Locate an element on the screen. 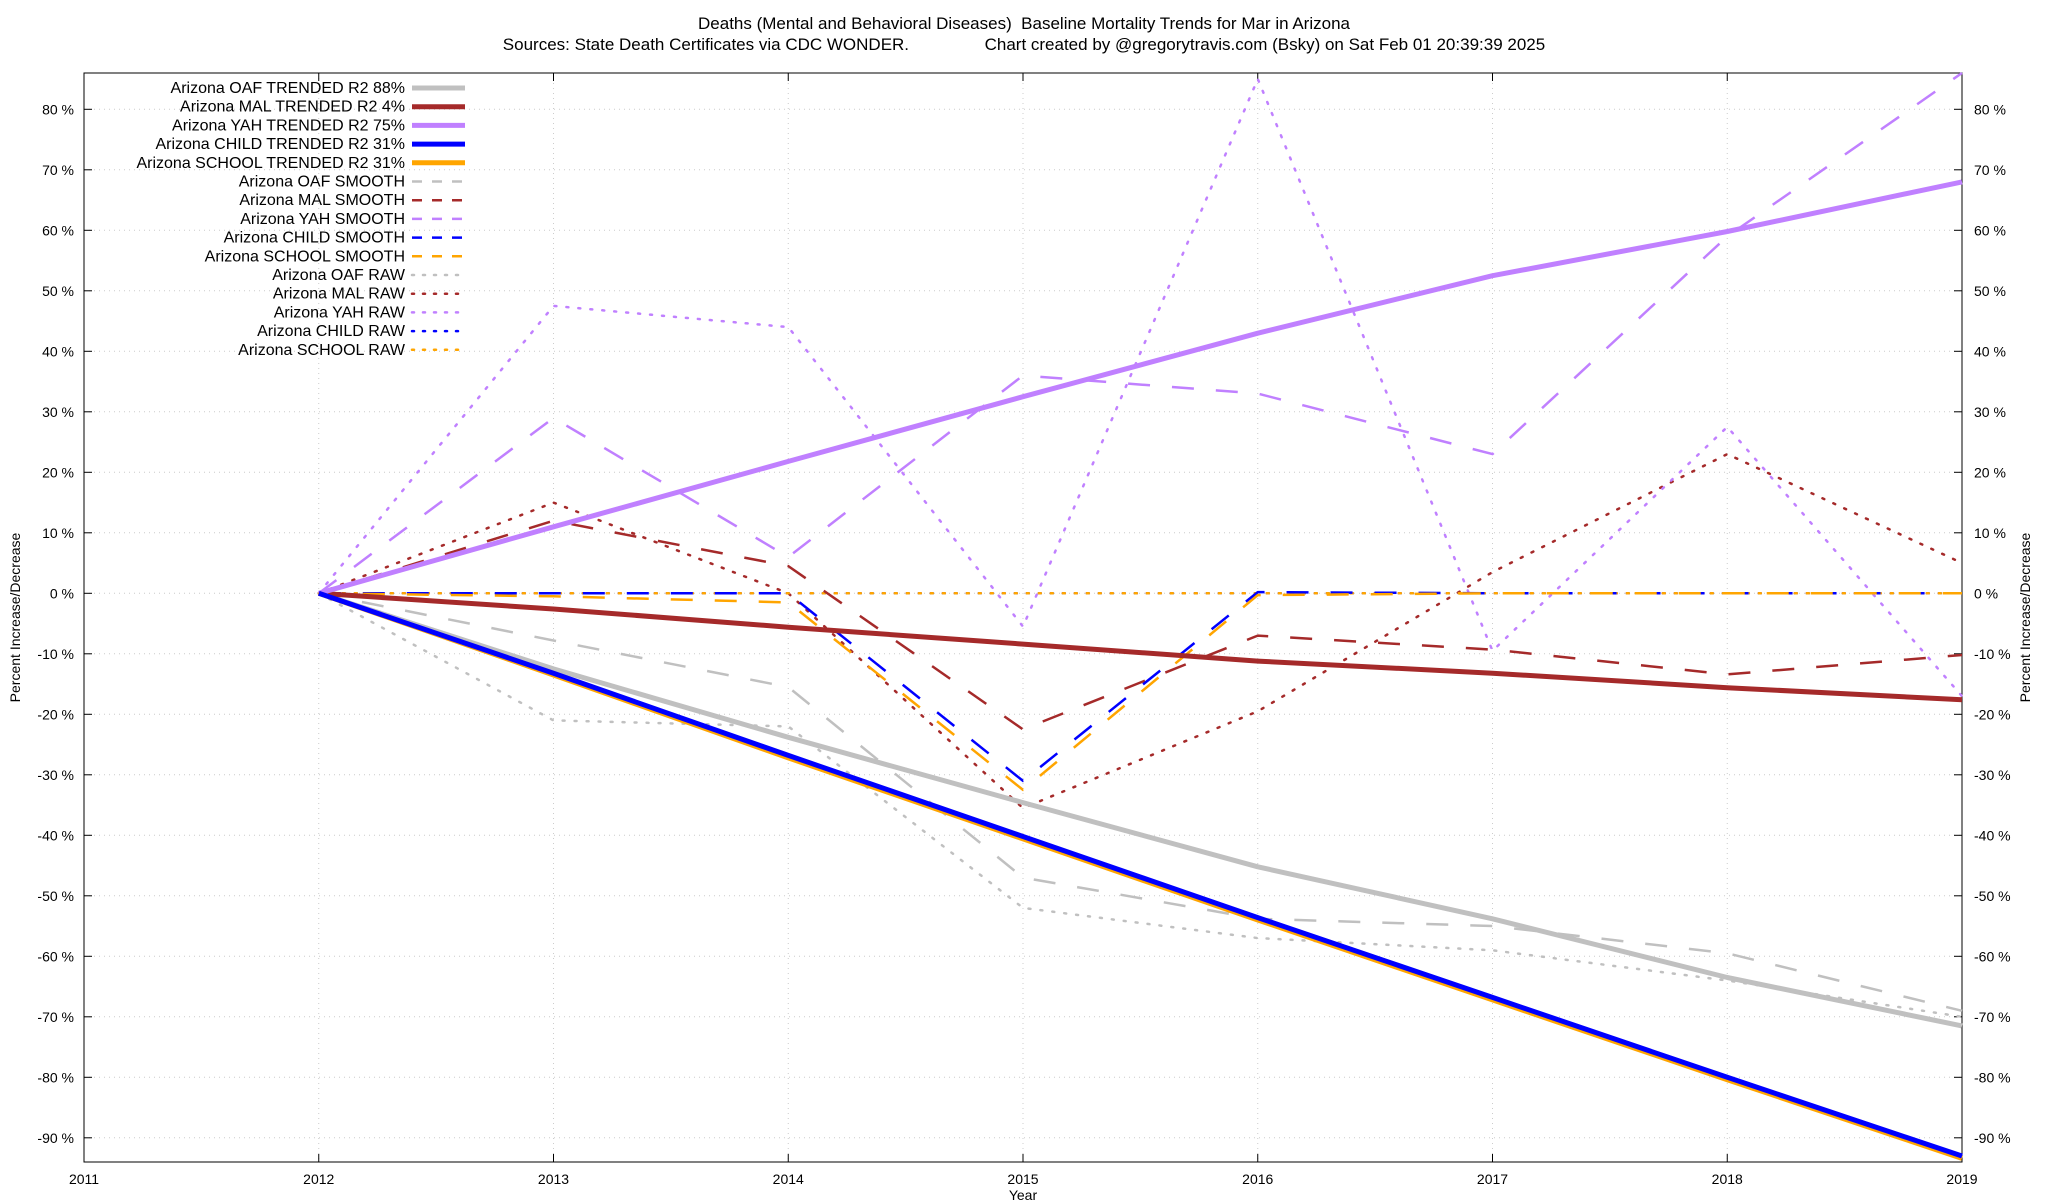  y2-tick-label: 30 % is located at coordinates (1990, 412).